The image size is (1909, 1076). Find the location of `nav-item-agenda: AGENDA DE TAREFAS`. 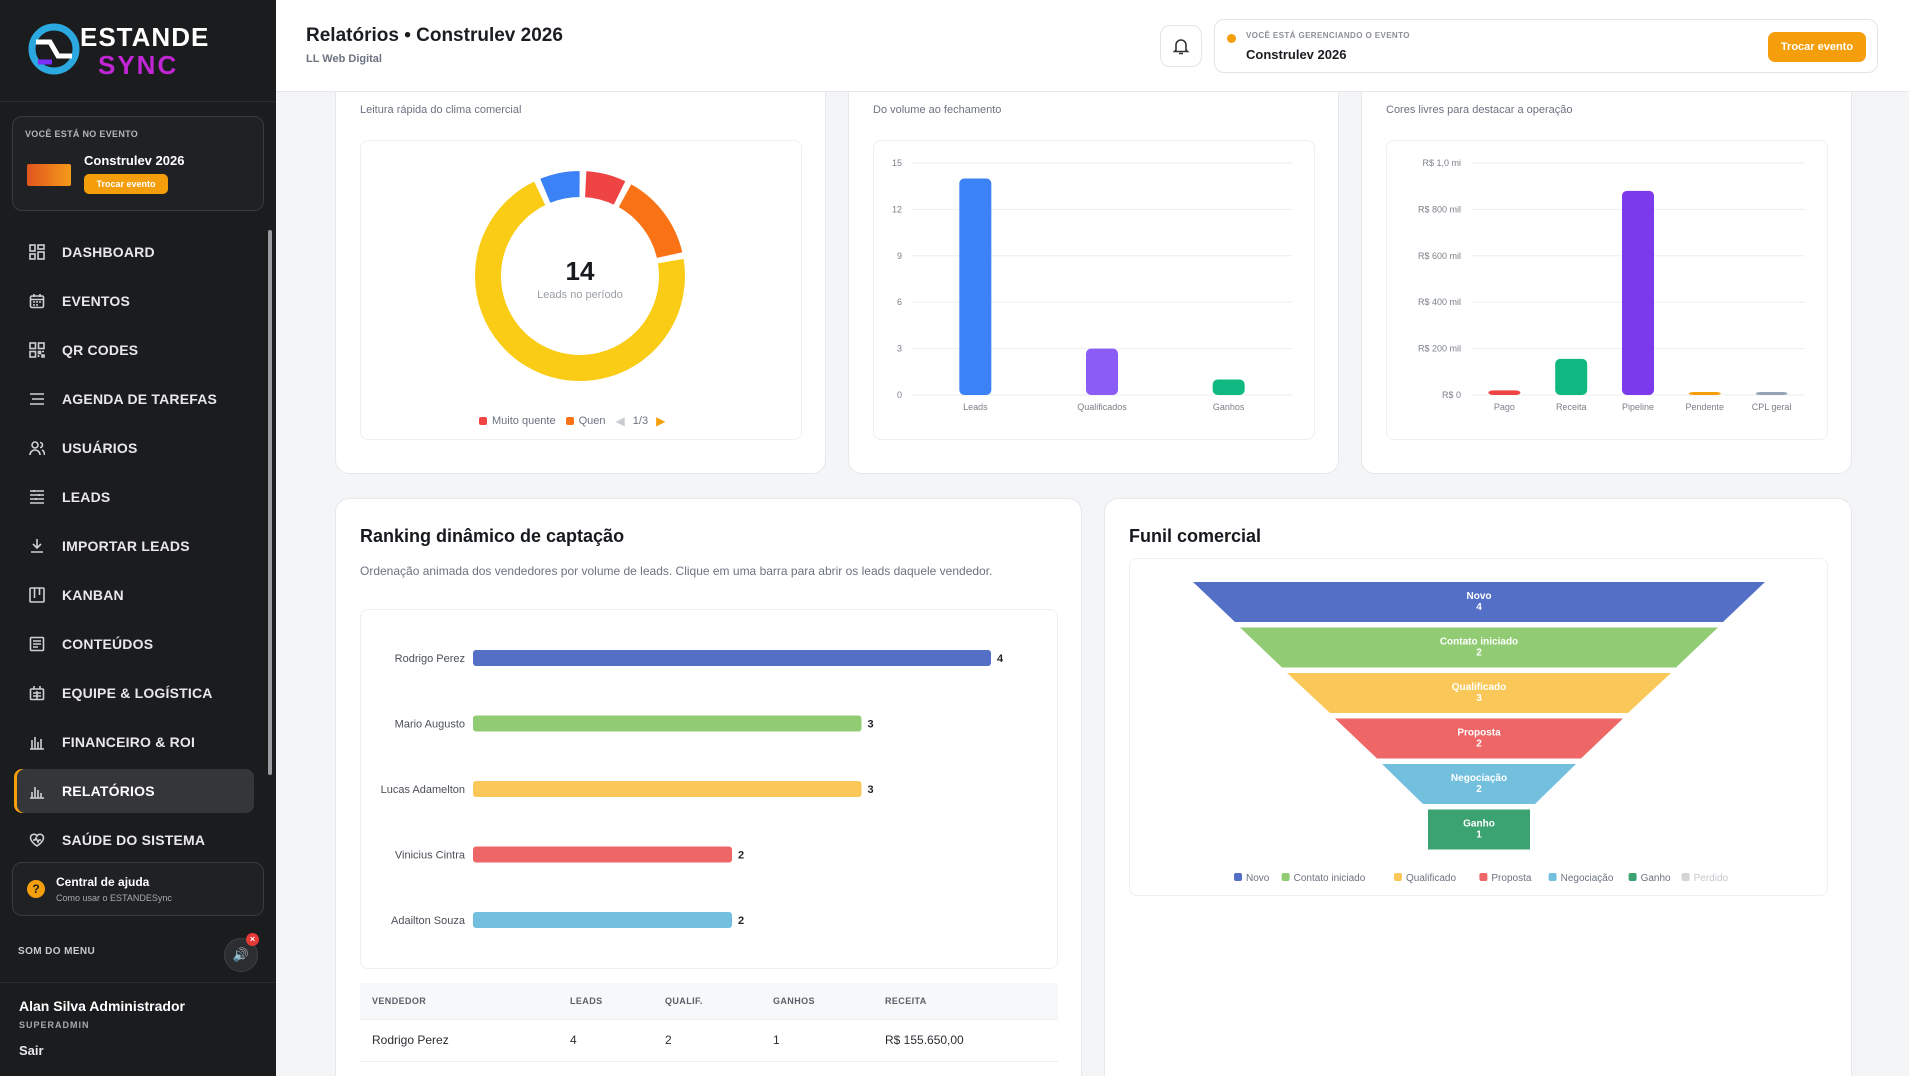

nav-item-agenda: AGENDA DE TAREFAS is located at coordinates (134, 399).